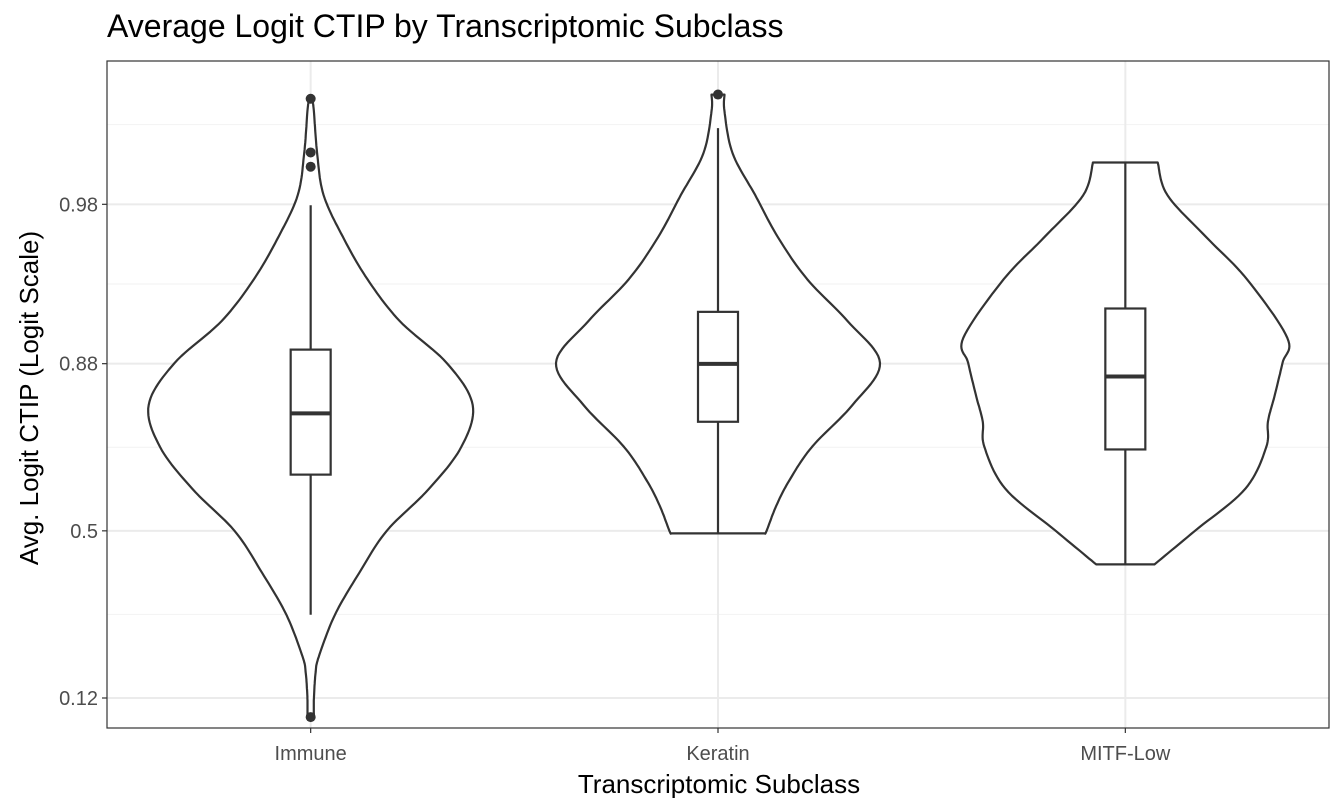  Describe the element at coordinates (719, 783) in the screenshot. I see `x-axis-title: Transcriptomic Subclass` at that location.